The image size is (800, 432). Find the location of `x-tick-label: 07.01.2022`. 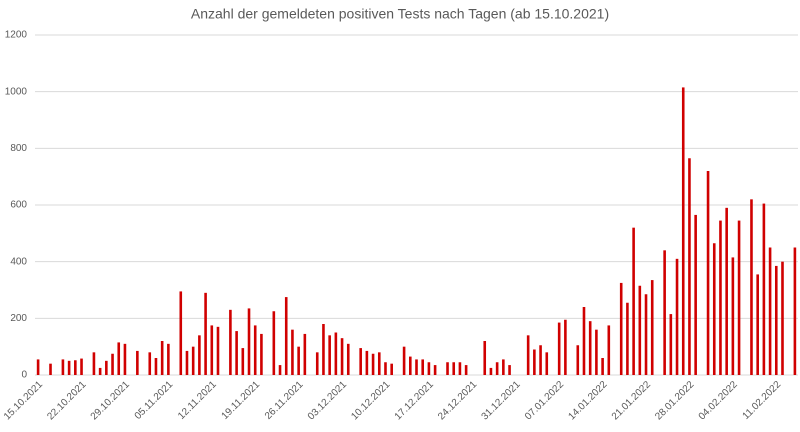

x-tick-label: 07.01.2022 is located at coordinates (544, 400).